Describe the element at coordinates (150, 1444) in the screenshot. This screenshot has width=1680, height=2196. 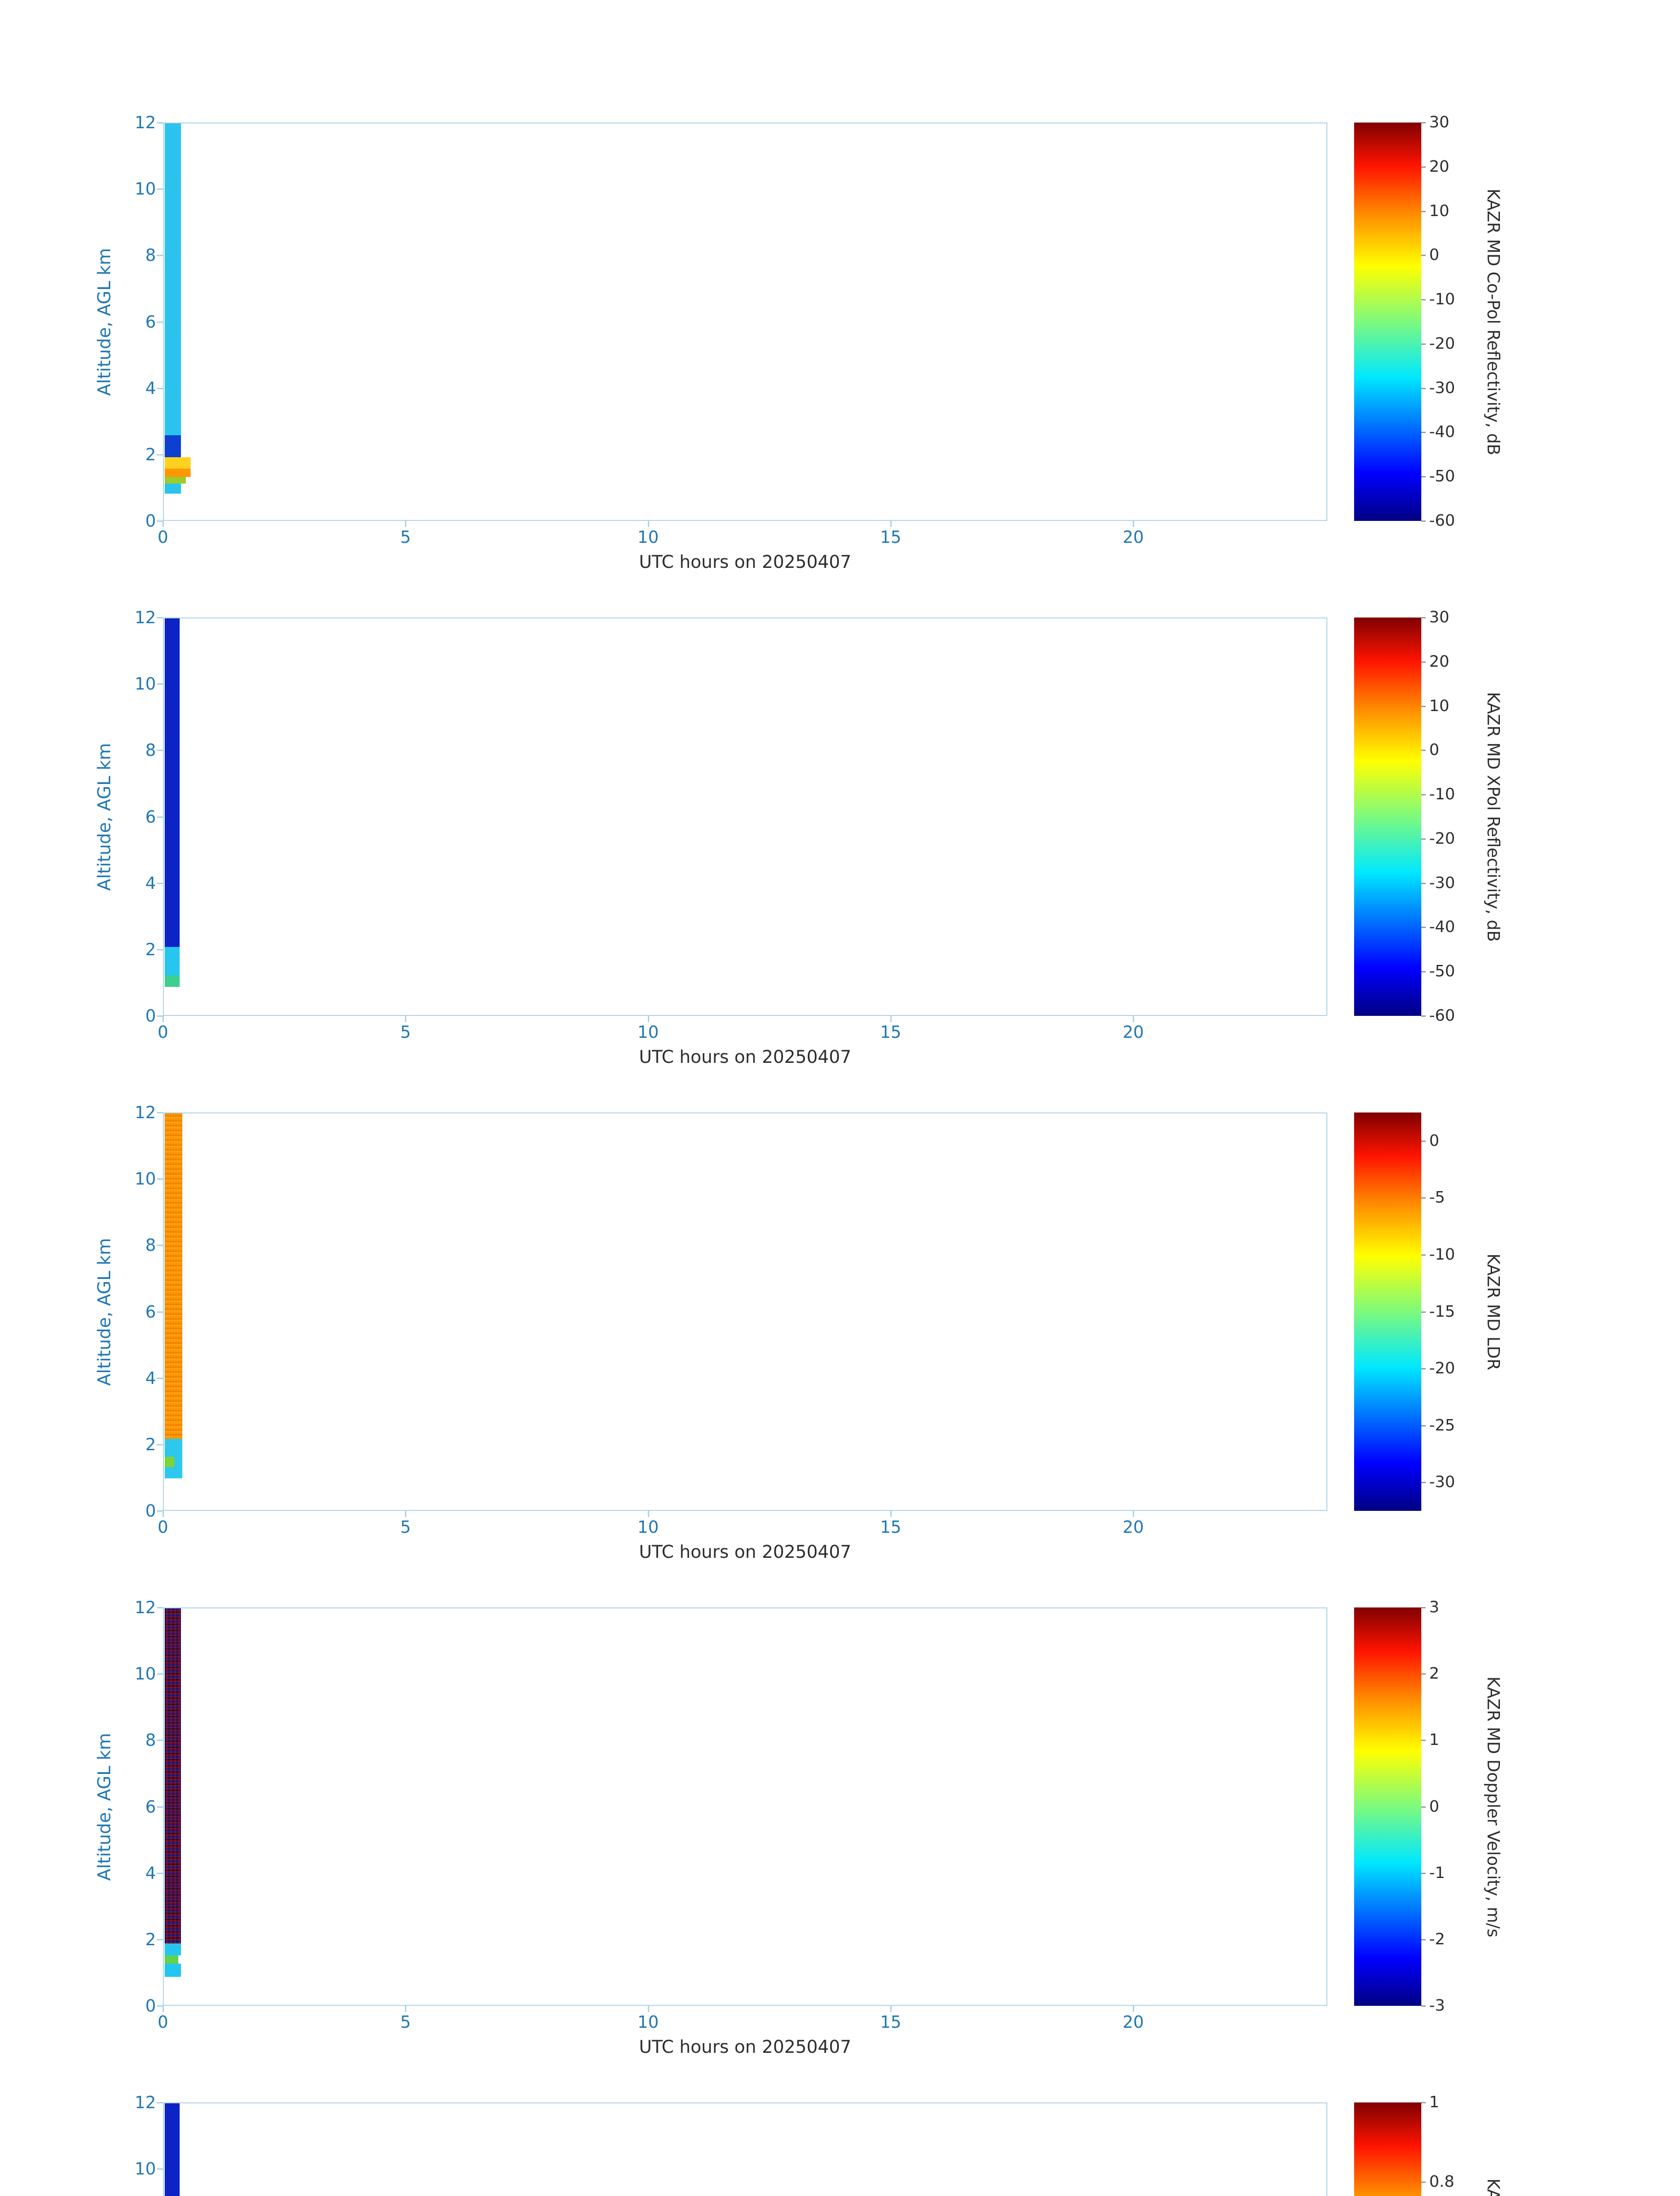
I see `y-tick-label: 2` at that location.